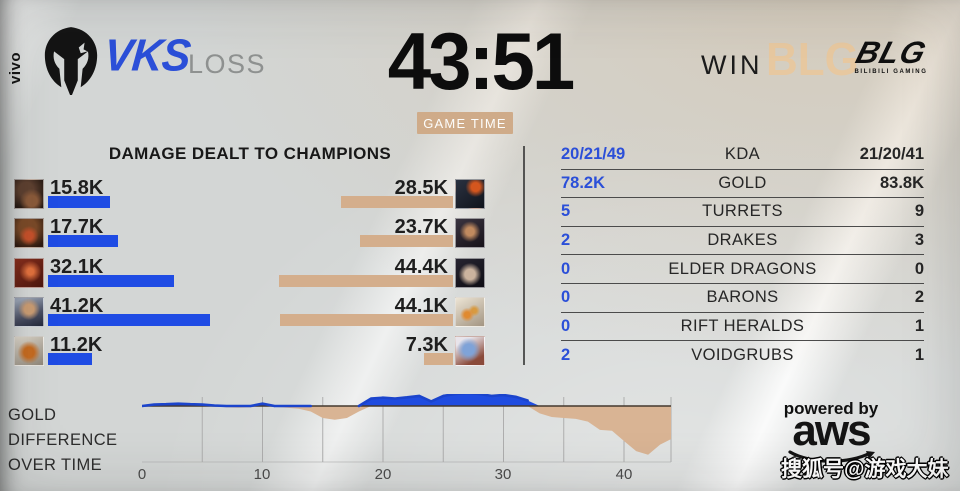 The height and width of the screenshot is (491, 960). I want to click on damage-row: 41.2K 44.1K, so click(480, 313).